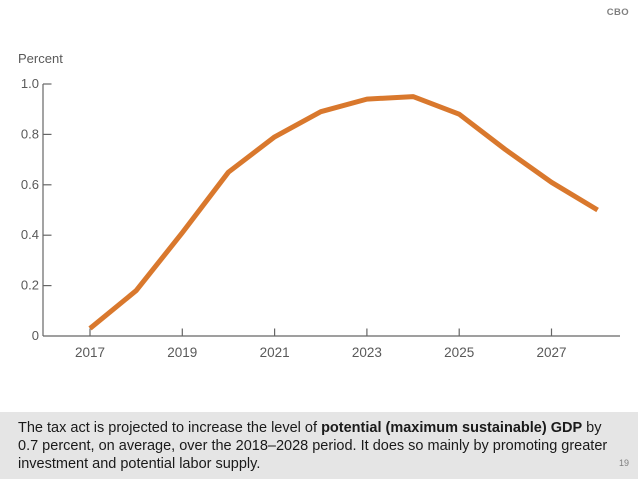 Image resolution: width=638 pixels, height=479 pixels. I want to click on x-tick-label: 2027, so click(551, 352).